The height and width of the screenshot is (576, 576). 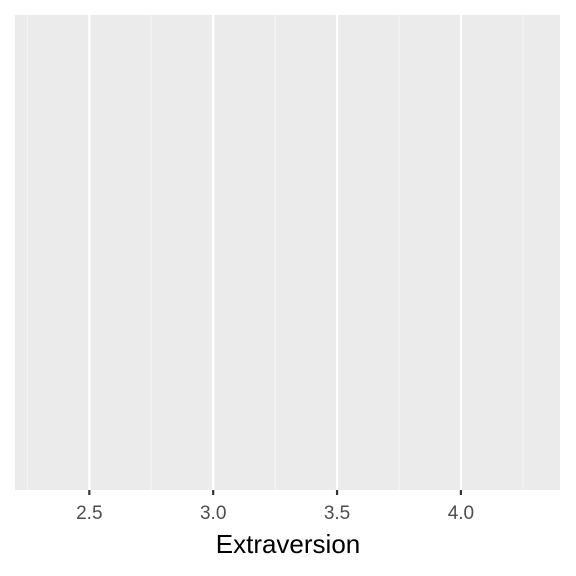 I want to click on x-tick-label: 2.5, so click(x=89, y=513).